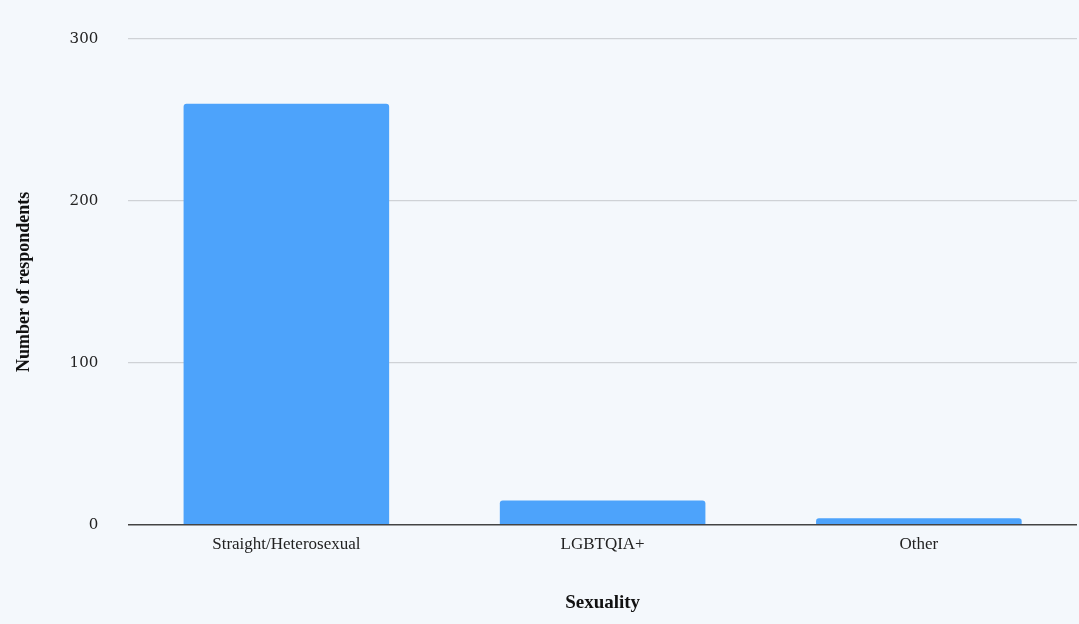  What do you see at coordinates (84, 361) in the screenshot?
I see `y-tick-label: 100` at bounding box center [84, 361].